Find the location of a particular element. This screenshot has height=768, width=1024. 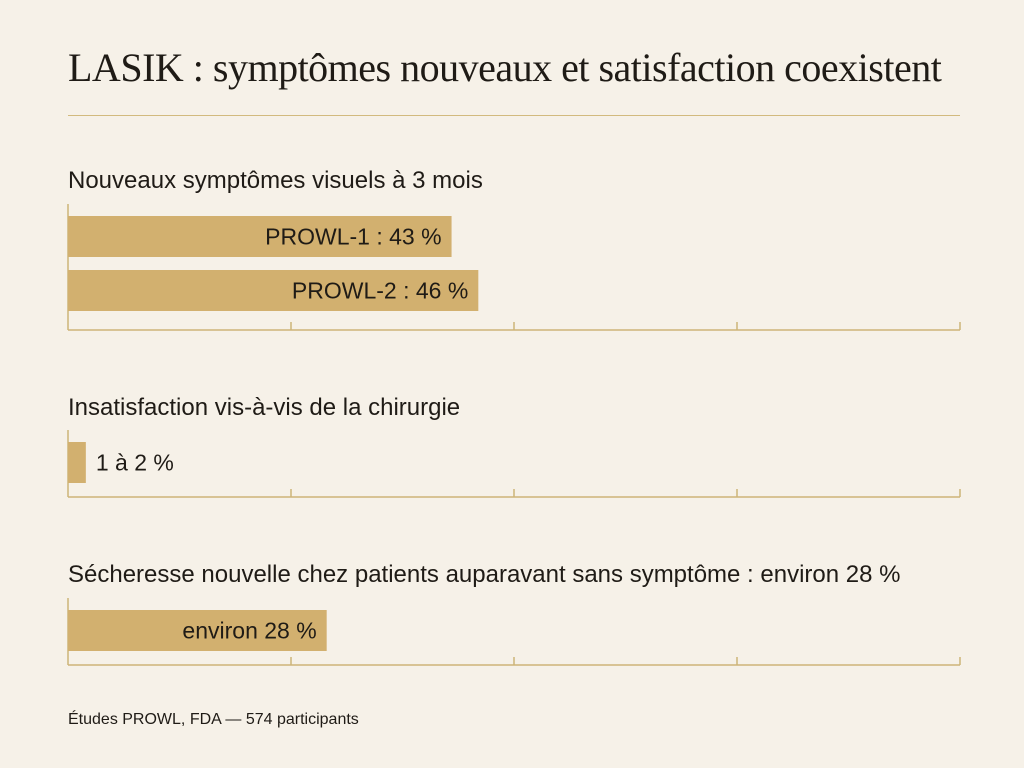

panel-title: Nouveaux symptômes visuels à 3 mois is located at coordinates (275, 180).